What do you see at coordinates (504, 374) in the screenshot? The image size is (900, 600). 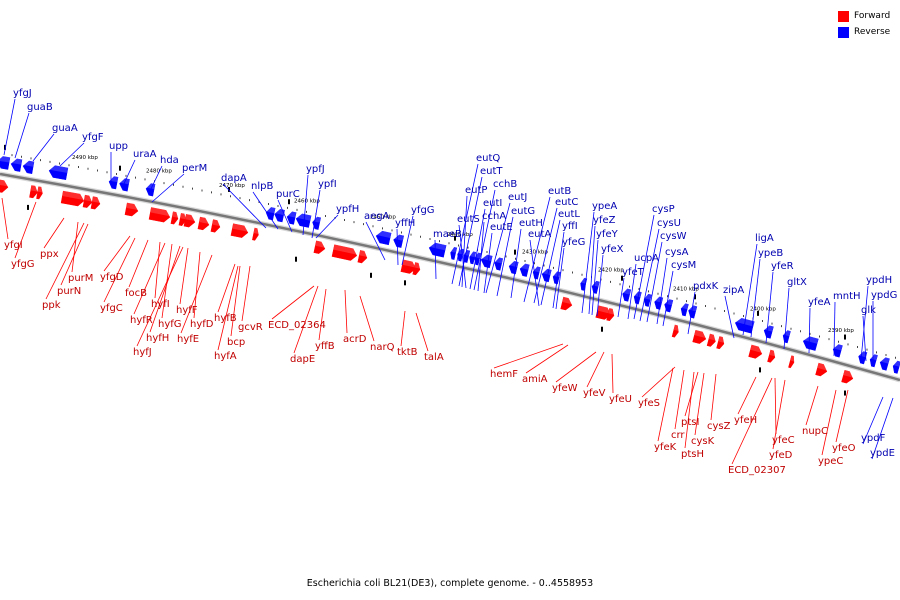 I see `forward-gene-label: hemF` at bounding box center [504, 374].